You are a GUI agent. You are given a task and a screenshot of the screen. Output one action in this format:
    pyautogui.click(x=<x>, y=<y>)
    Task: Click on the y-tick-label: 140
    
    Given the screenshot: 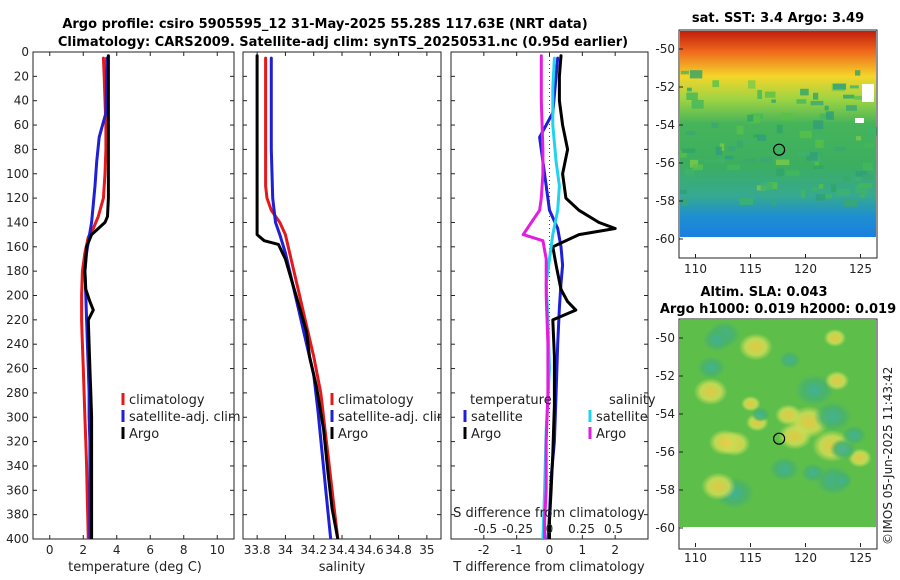 What is the action you would take?
    pyautogui.click(x=17, y=222)
    